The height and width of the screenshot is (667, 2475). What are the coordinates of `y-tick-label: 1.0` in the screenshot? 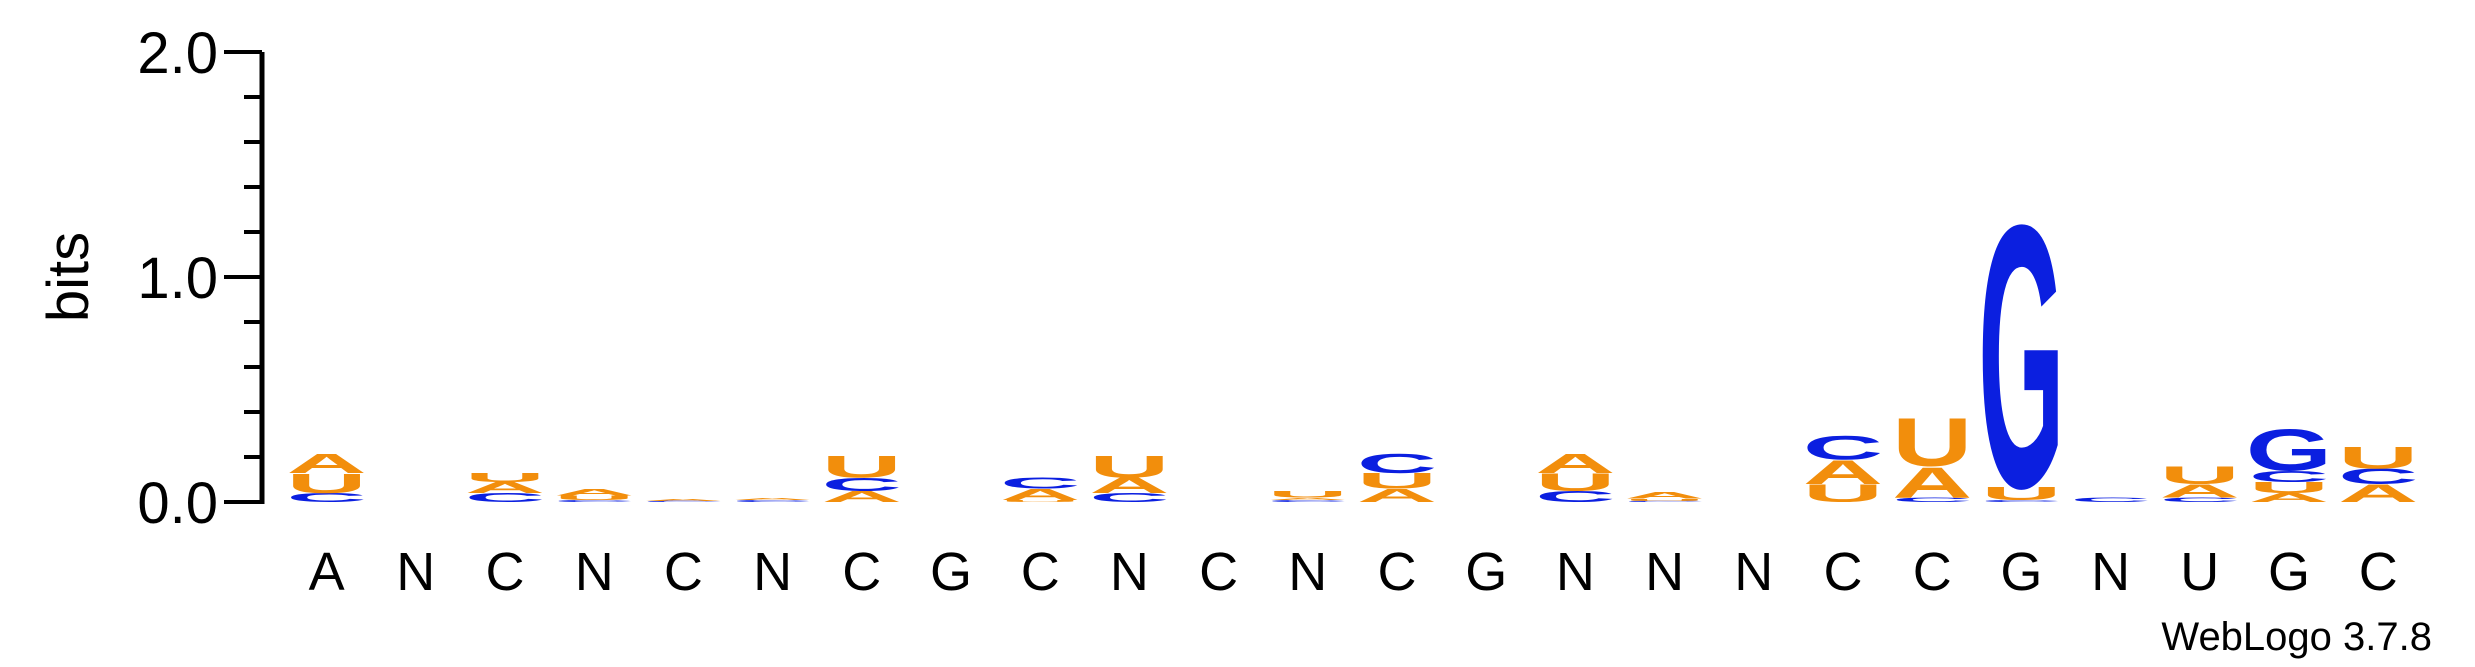 It's located at (177, 278).